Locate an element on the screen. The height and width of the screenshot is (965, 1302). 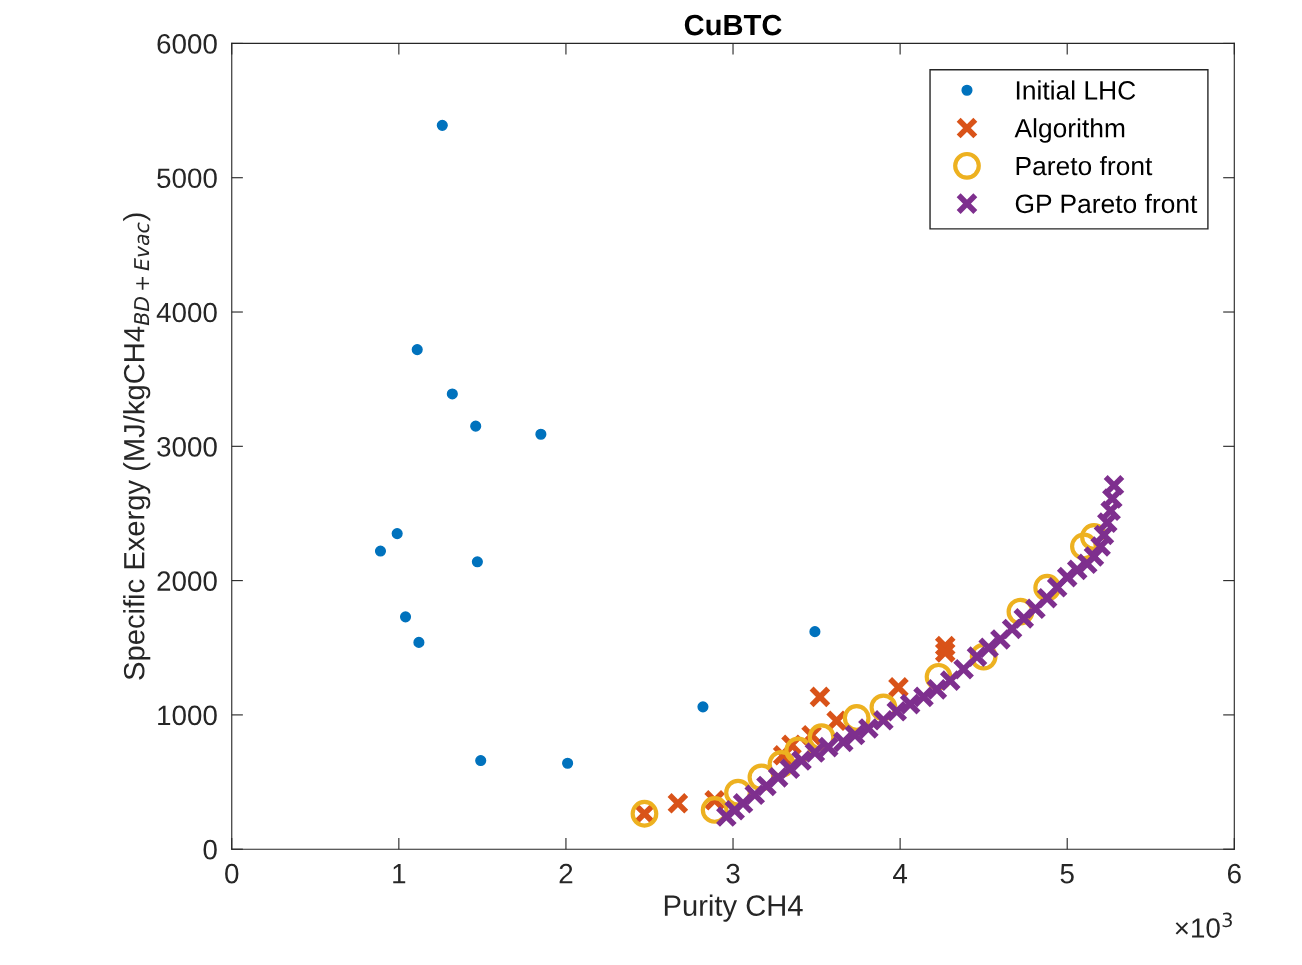
y-axis-title: Specific Exergy (MJ/kgCH4$_{BD+Evac}$) is located at coordinates (137, 446).